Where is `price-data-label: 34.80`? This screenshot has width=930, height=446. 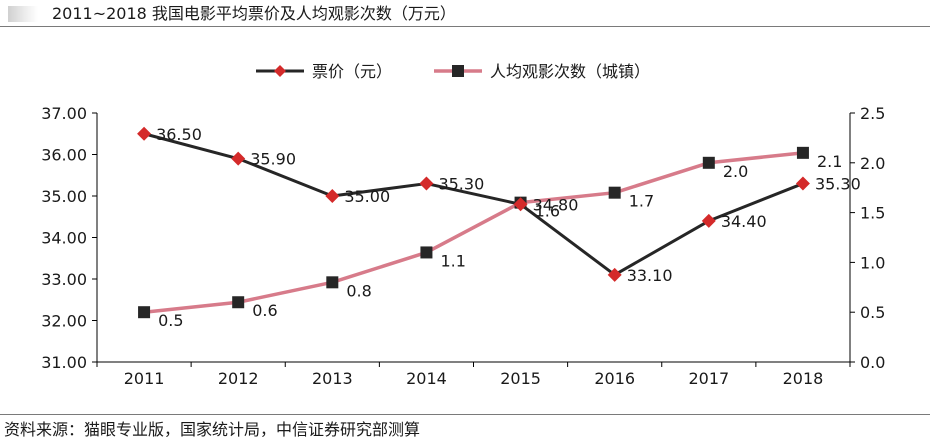 price-data-label: 34.80 is located at coordinates (556, 204).